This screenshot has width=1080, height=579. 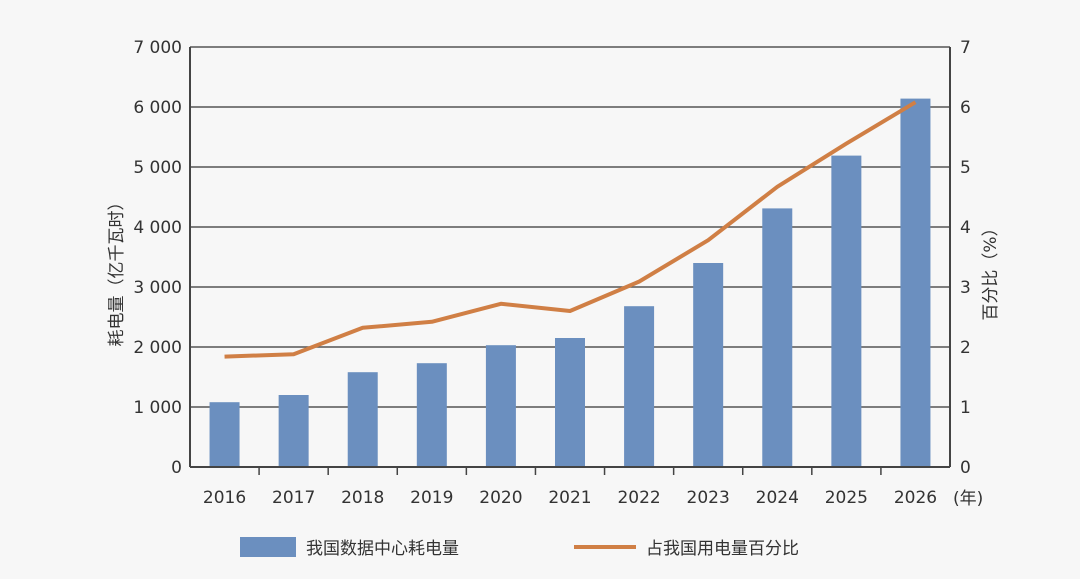 I want to click on x-tick-label: 2018, so click(x=362, y=498).